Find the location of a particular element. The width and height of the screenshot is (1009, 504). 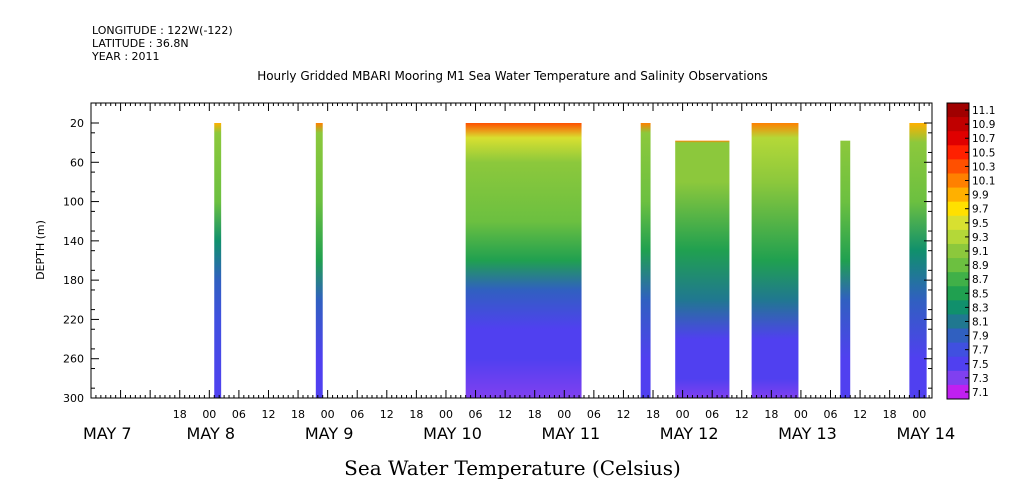

legend-label: 11.1 is located at coordinates (983, 111).